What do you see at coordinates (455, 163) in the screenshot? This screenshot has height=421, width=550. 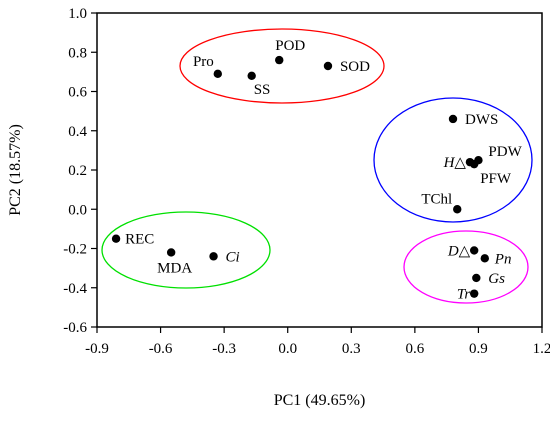 I see `point-label: H△` at bounding box center [455, 163].